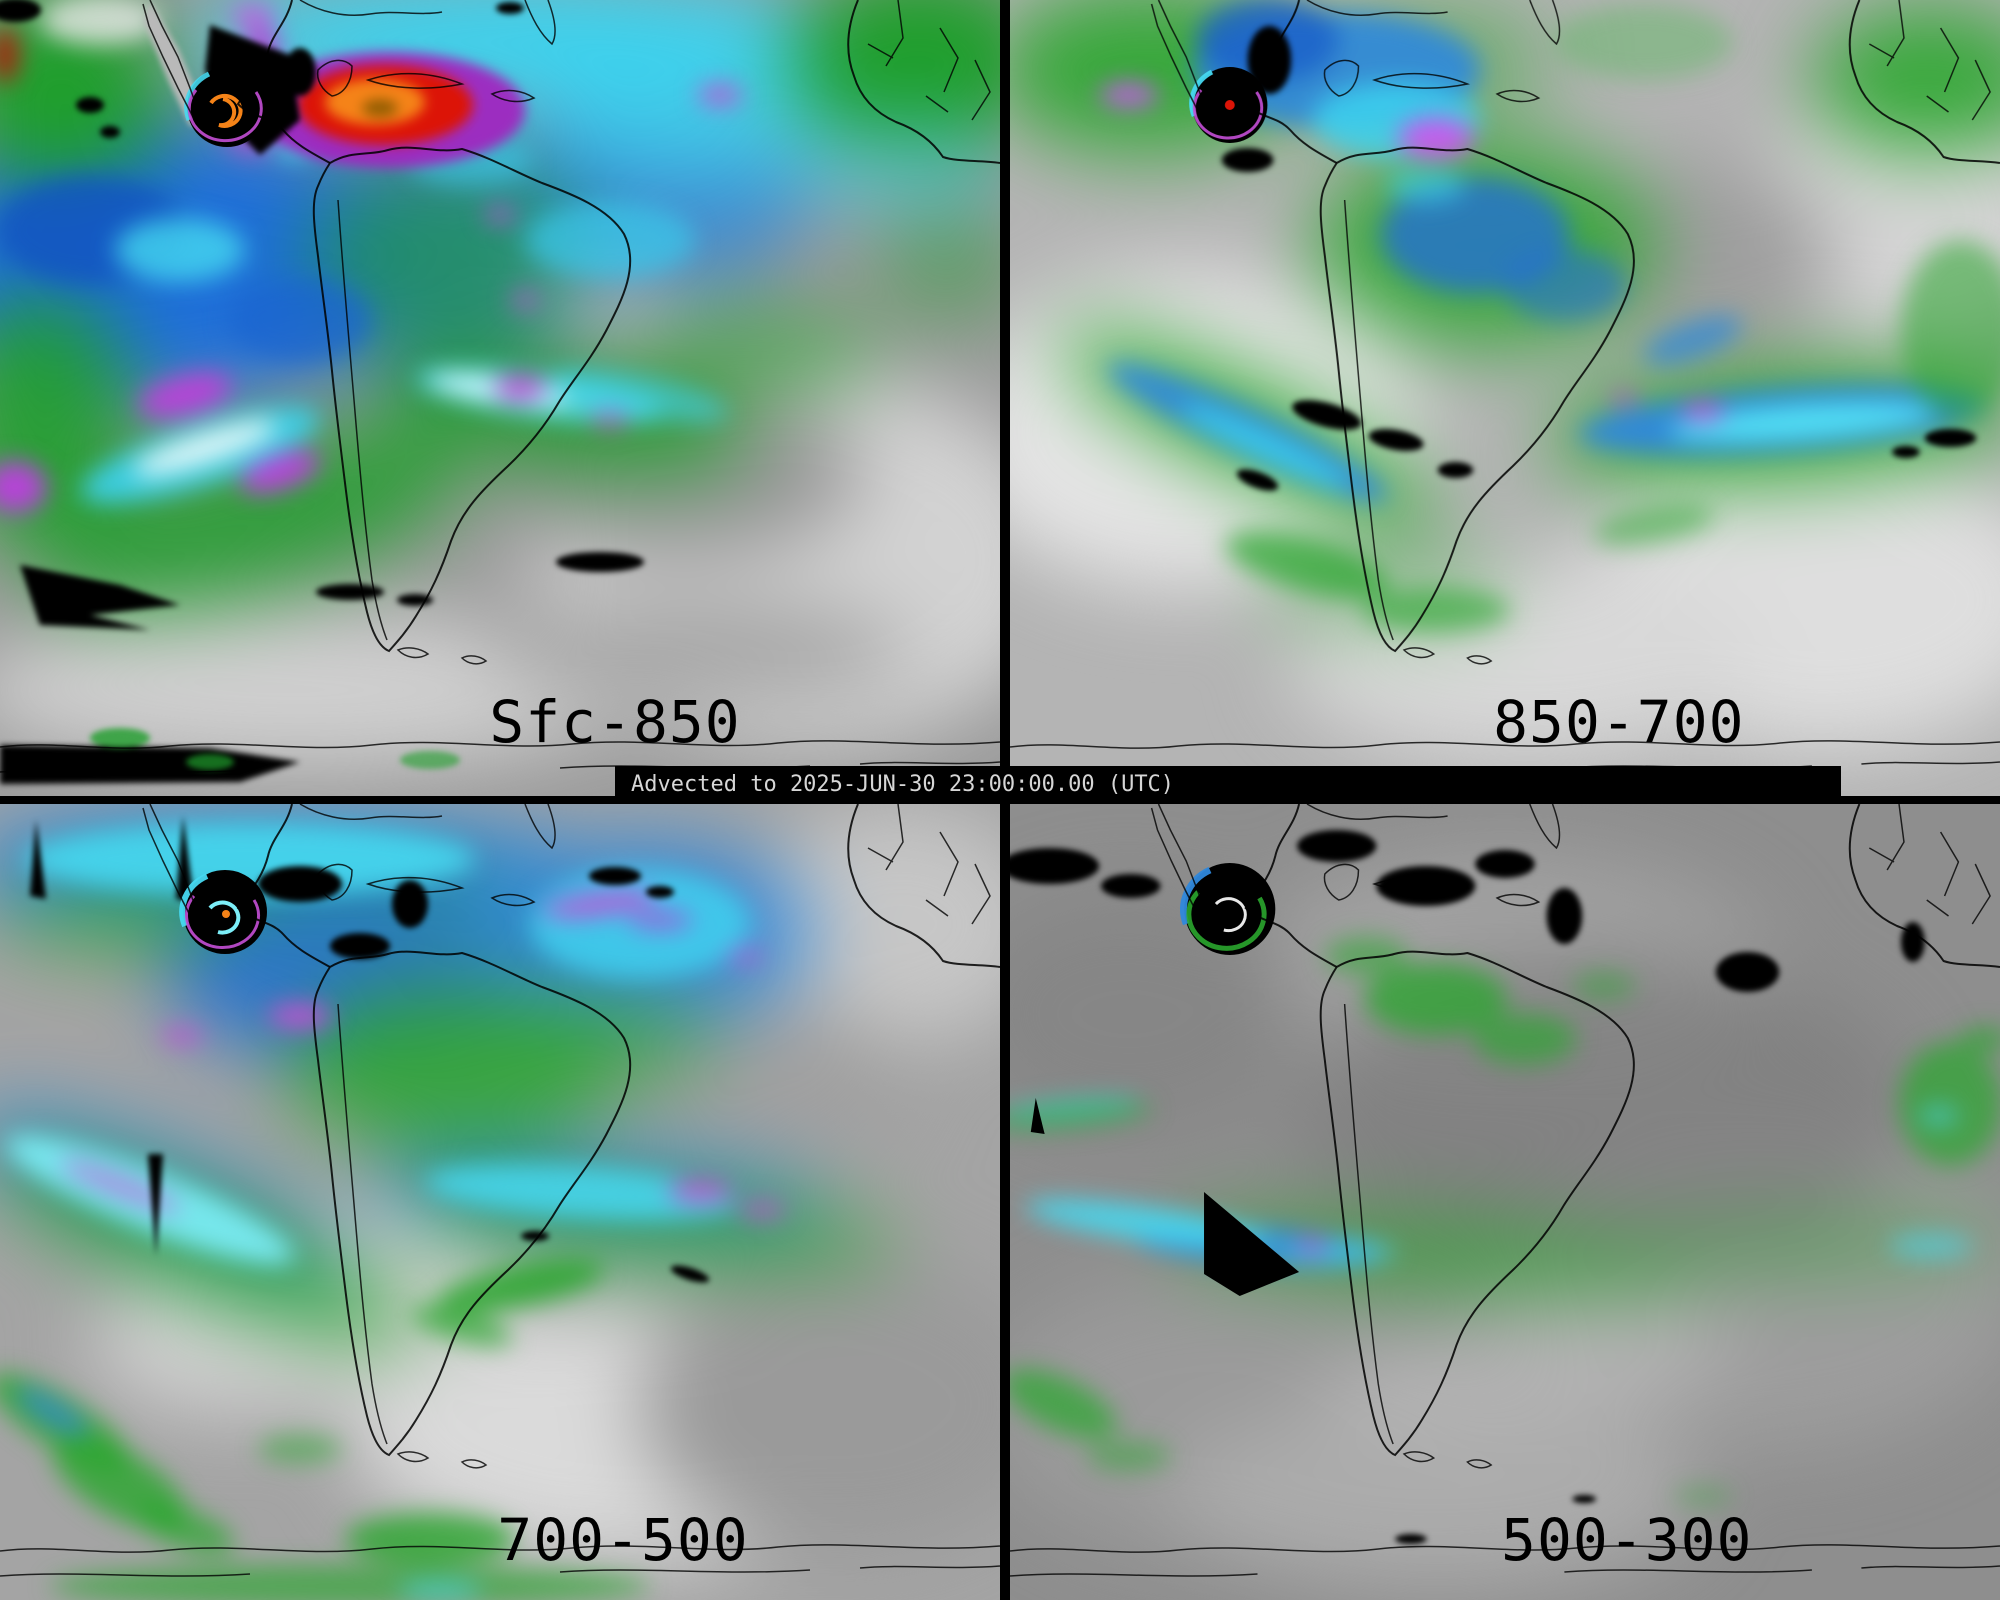 The width and height of the screenshot is (2000, 1600). What do you see at coordinates (623, 1540) in the screenshot?
I see `panel-label-700-500: 700-500` at bounding box center [623, 1540].